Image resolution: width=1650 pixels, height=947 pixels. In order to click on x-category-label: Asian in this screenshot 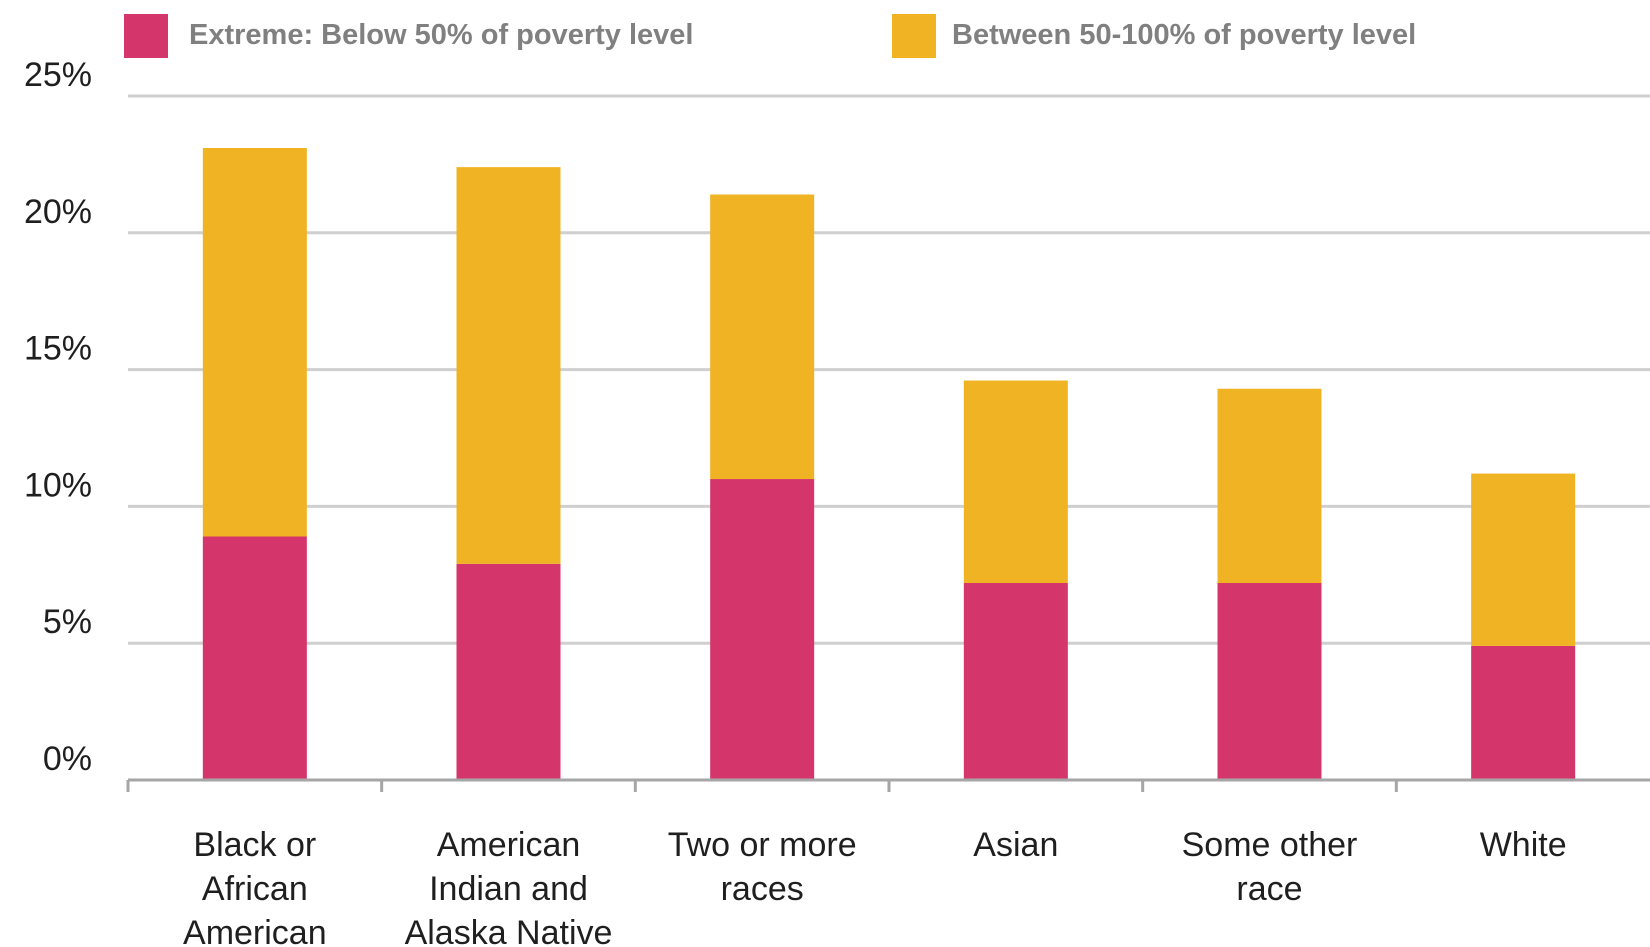, I will do `click(1015, 845)`.